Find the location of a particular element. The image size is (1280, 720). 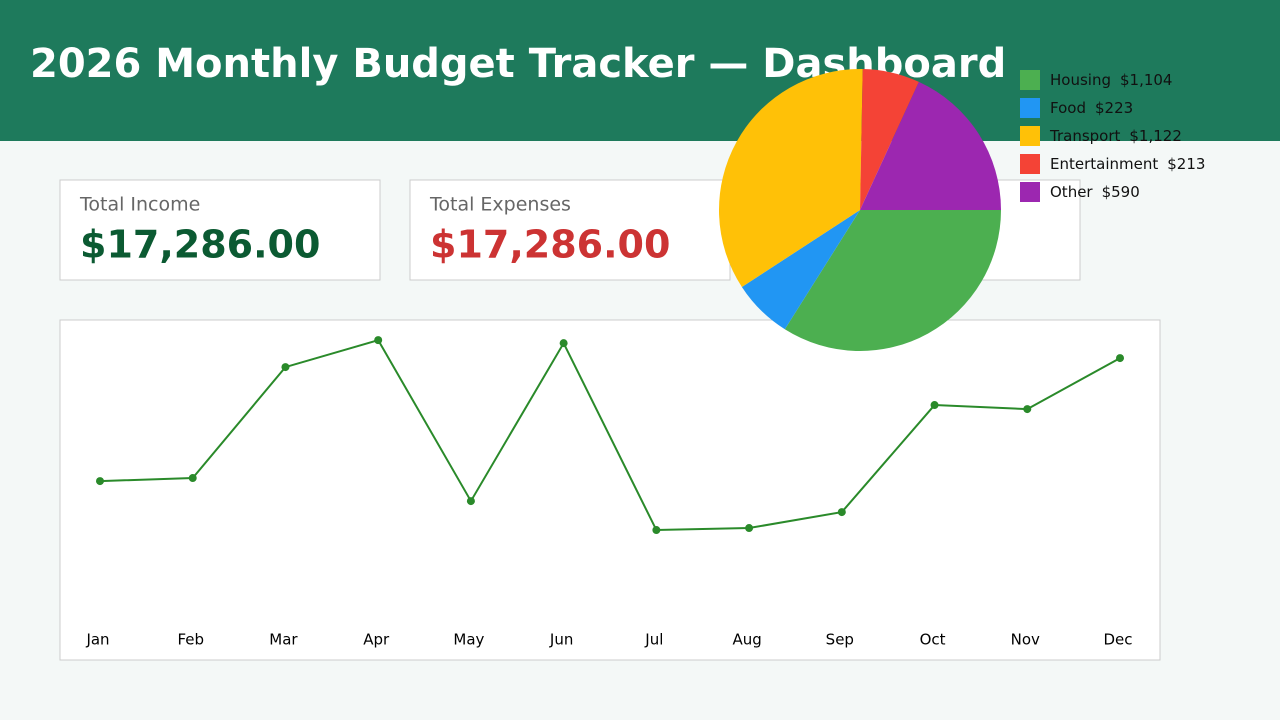

x-tick-label: Sep is located at coordinates (840, 640).